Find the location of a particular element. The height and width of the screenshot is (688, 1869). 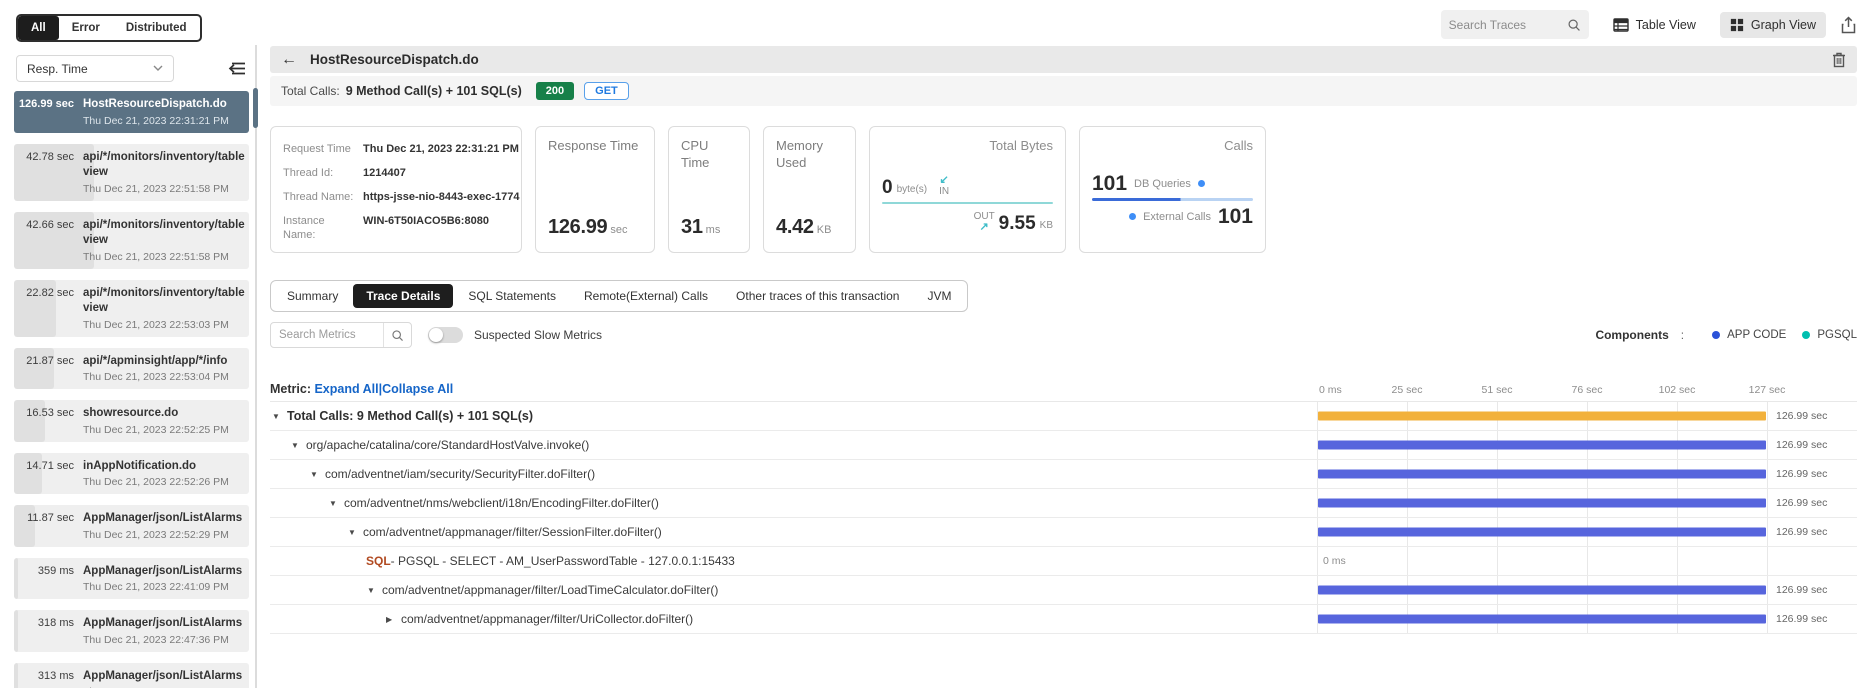

trace-timestamp: Thu Dec 21, 2023 22:52:29 PM is located at coordinates (156, 534).